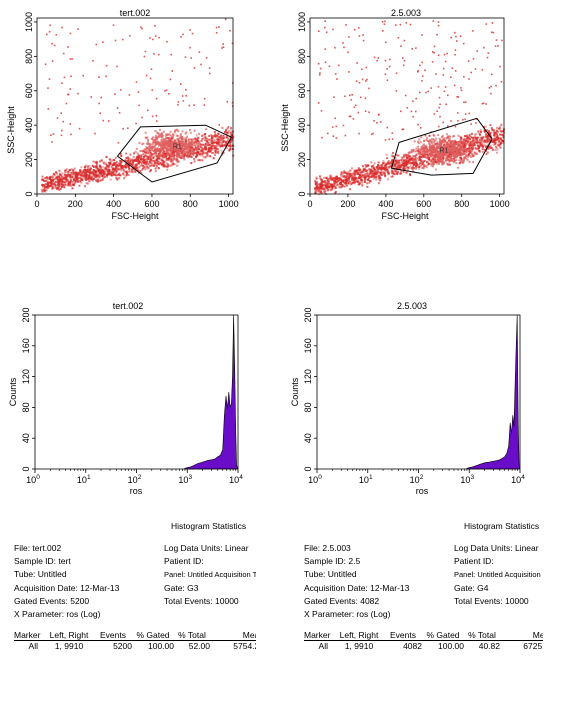 The width and height of the screenshot is (561, 728). I want to click on x-tick-label: 200, so click(75, 204).